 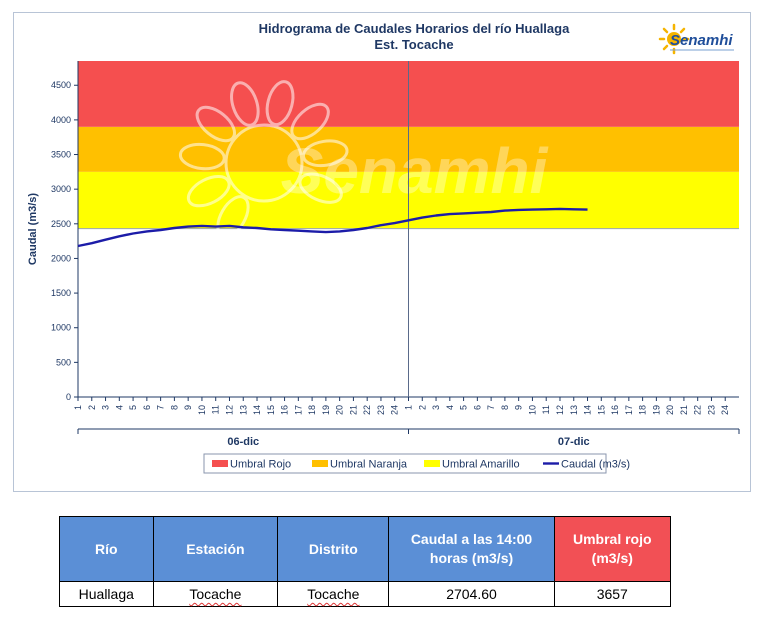 What do you see at coordinates (674, 39) in the screenshot?
I see `sun-icon` at bounding box center [674, 39].